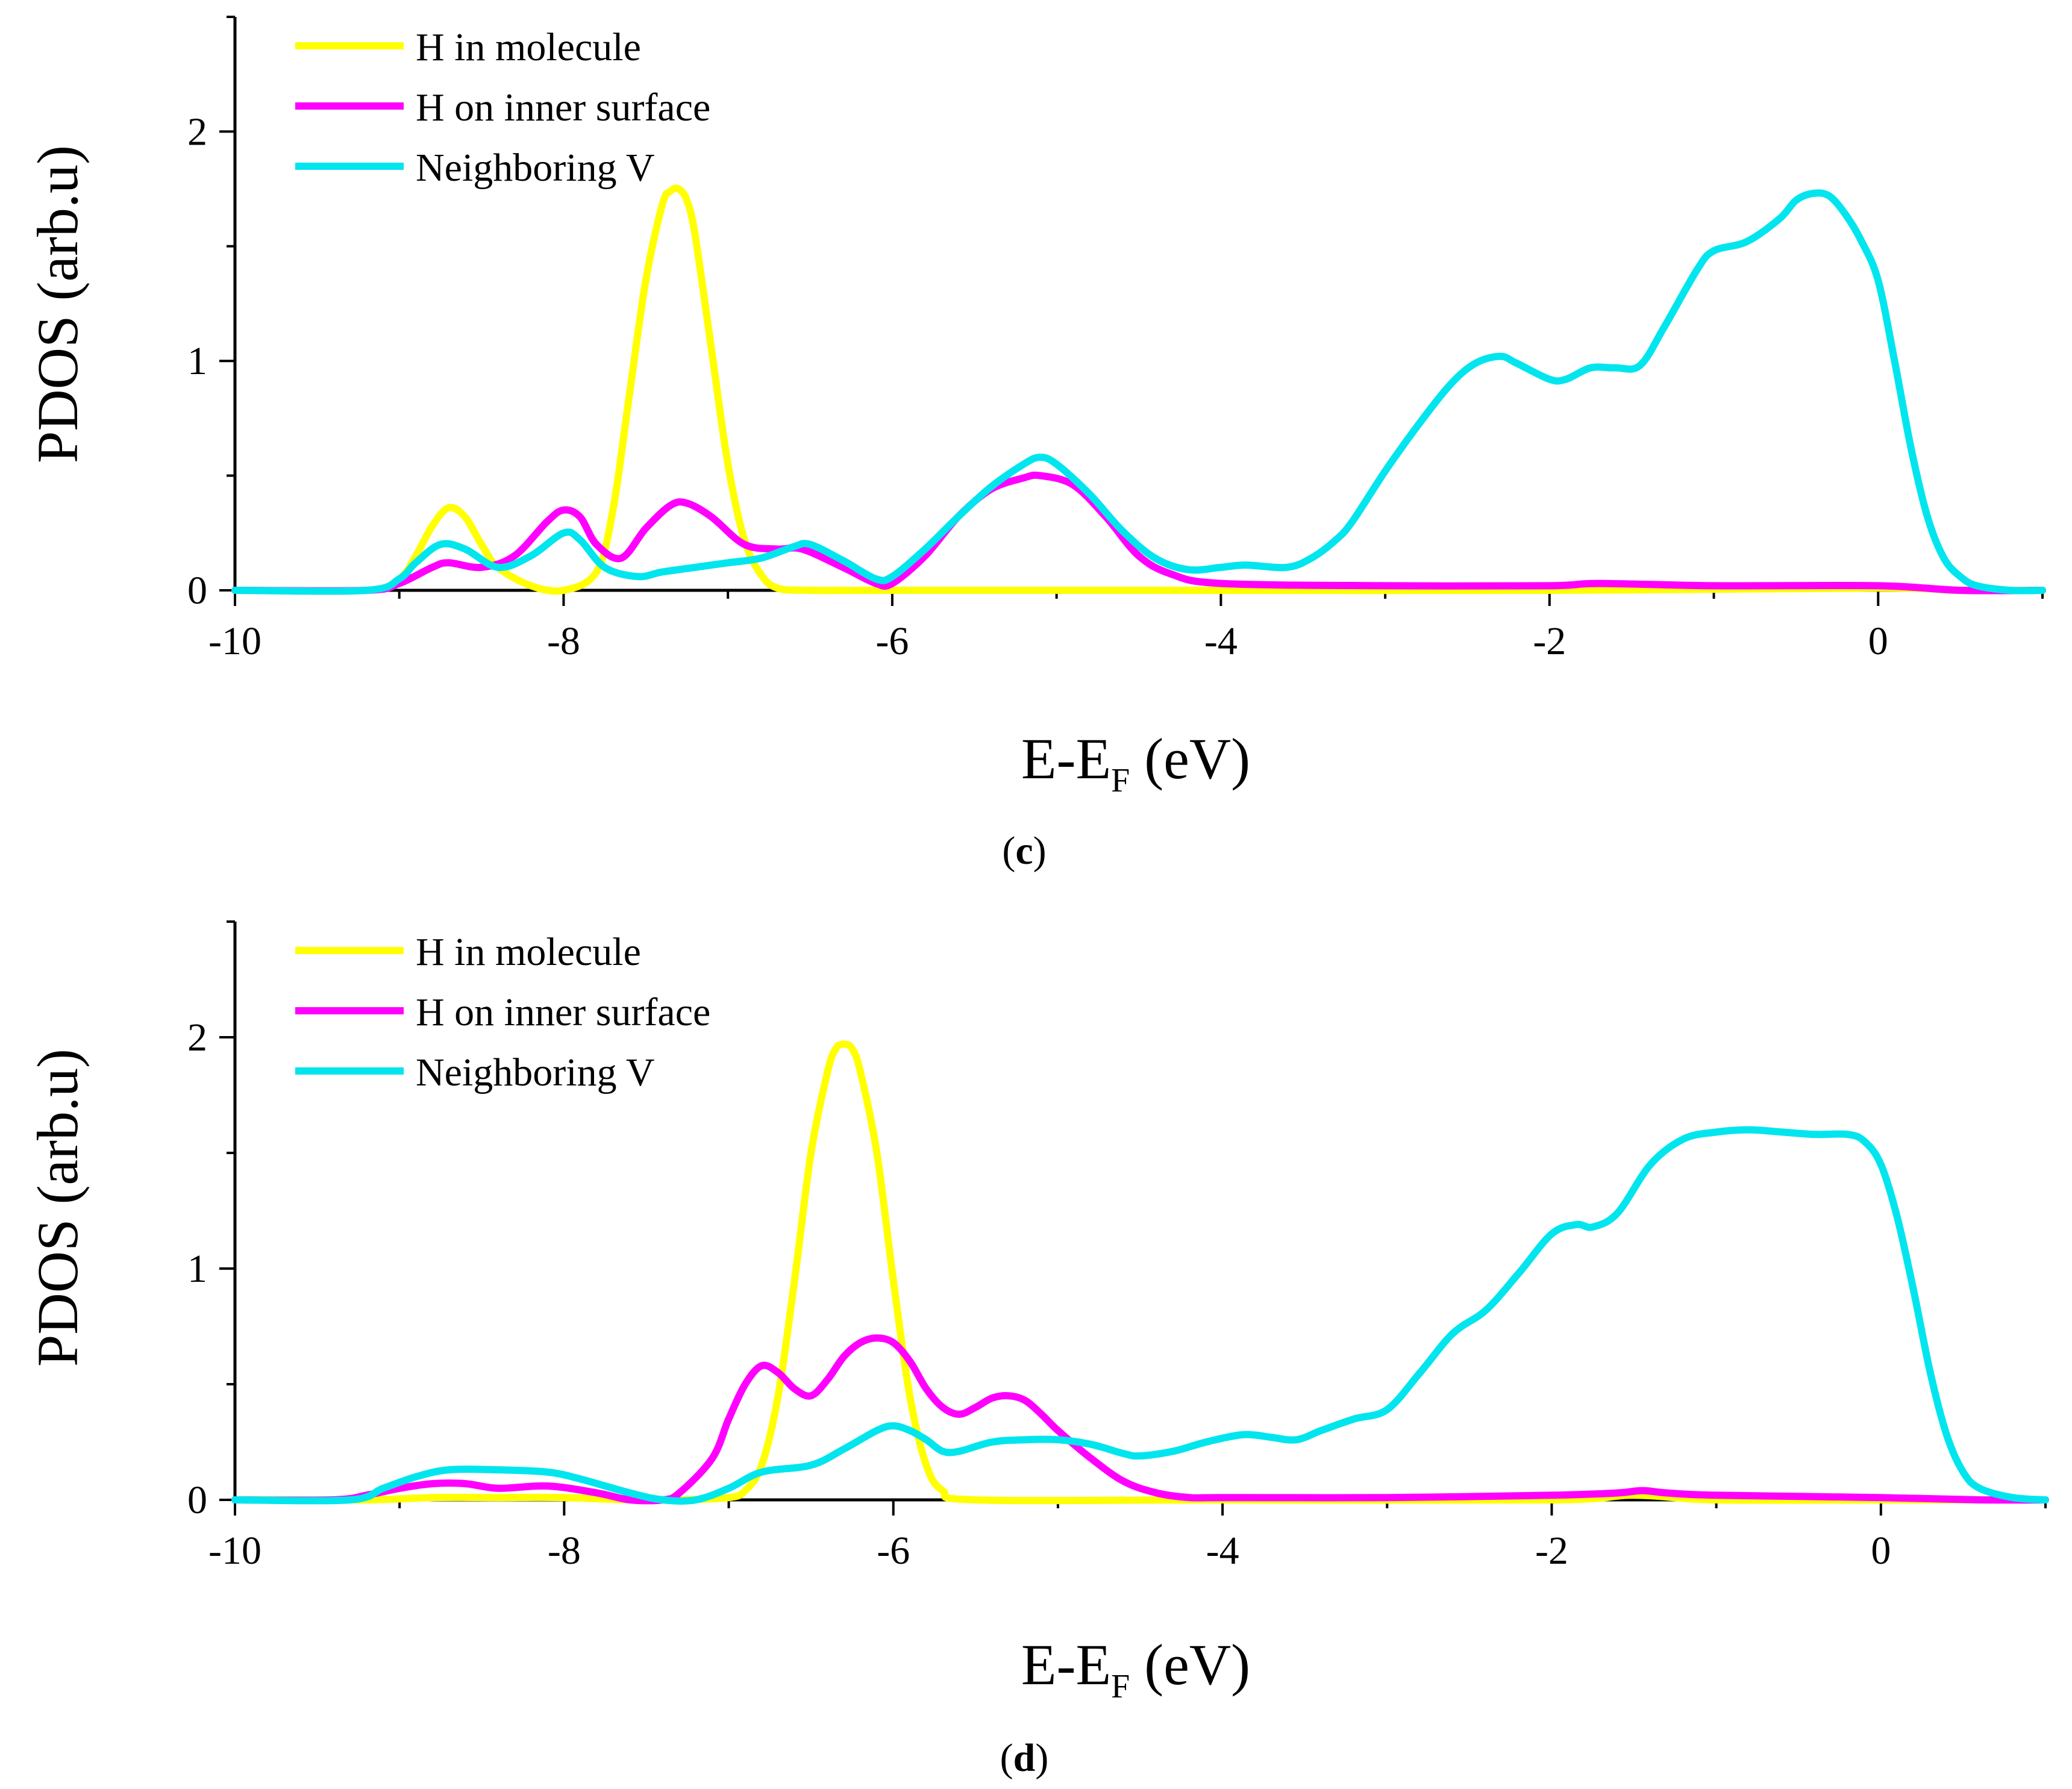 This screenshot has height=1789, width=2072. I want to click on panel-c-y-tick-label: 2, so click(197, 132).